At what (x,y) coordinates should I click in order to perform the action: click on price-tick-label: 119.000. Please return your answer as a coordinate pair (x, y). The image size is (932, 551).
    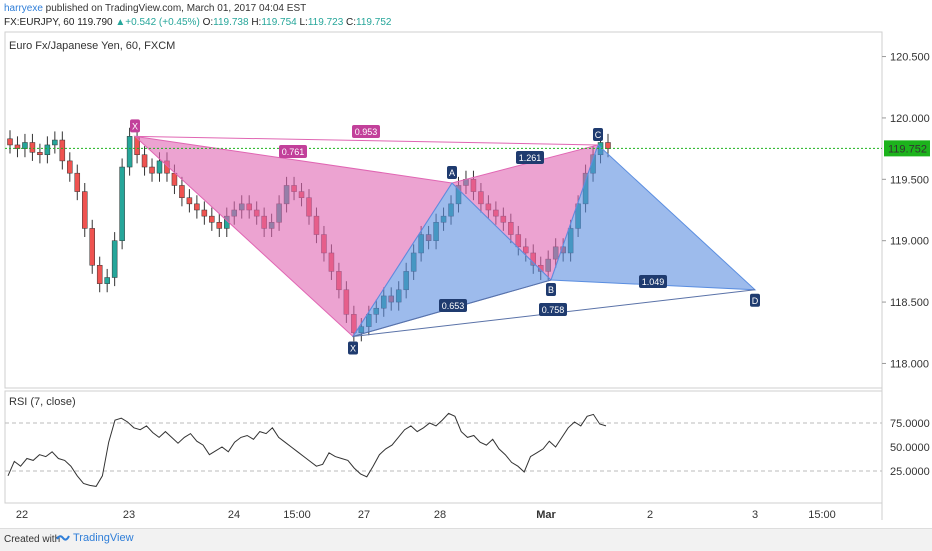
    Looking at the image, I should click on (909, 242).